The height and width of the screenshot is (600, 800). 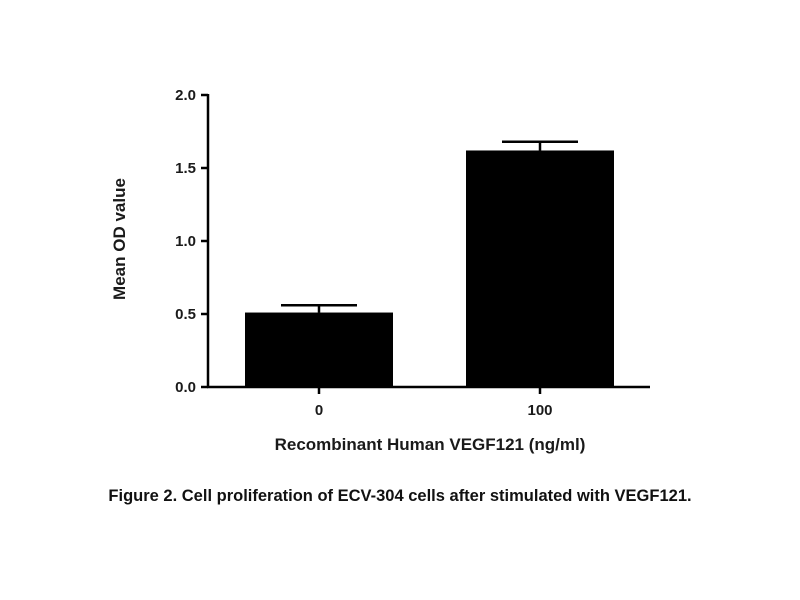 I want to click on x-axis-title: Recombinant Human VEGF121 (ng/ml), so click(x=430, y=444).